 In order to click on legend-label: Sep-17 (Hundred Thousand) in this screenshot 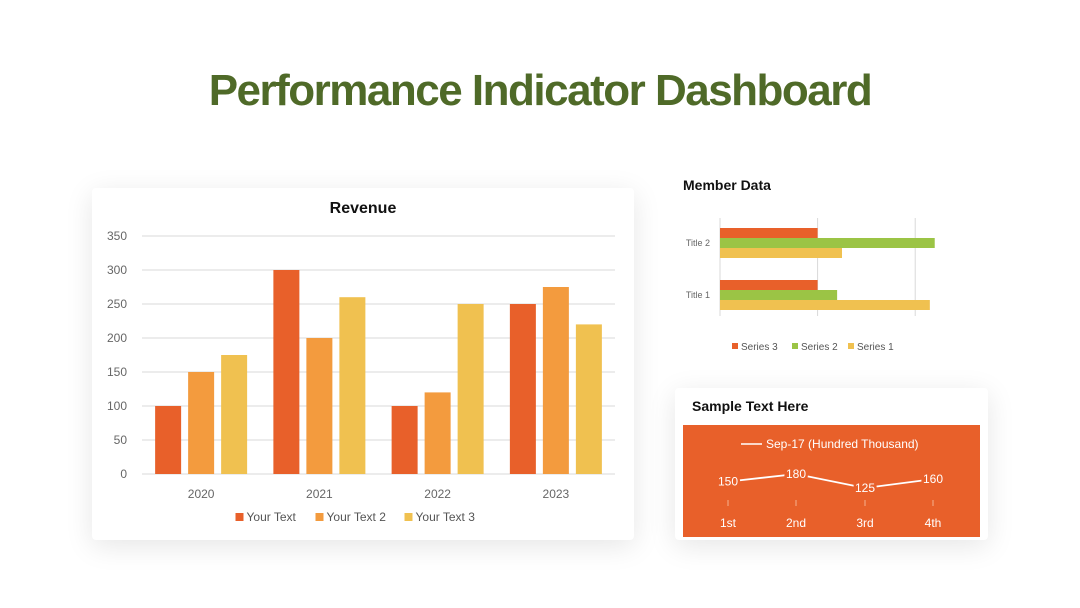, I will do `click(842, 444)`.